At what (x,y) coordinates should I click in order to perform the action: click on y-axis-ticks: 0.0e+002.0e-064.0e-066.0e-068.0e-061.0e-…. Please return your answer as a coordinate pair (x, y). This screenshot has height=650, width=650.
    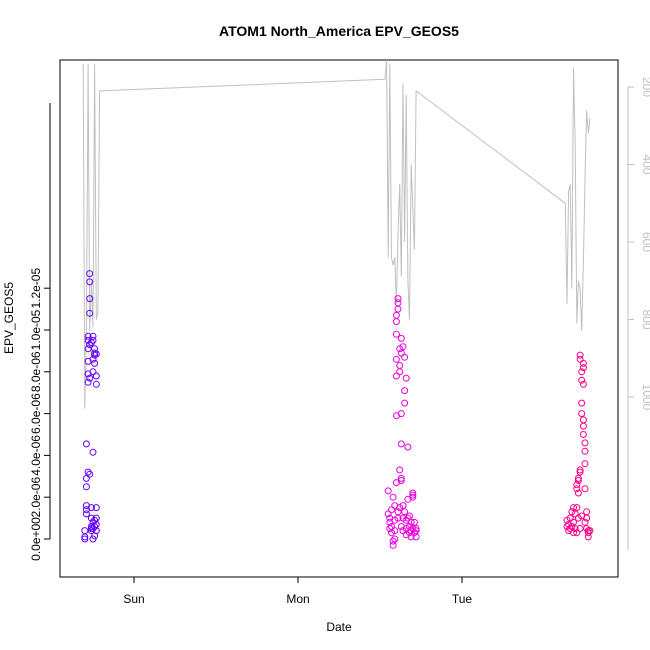
    Looking at the image, I should click on (39, 414).